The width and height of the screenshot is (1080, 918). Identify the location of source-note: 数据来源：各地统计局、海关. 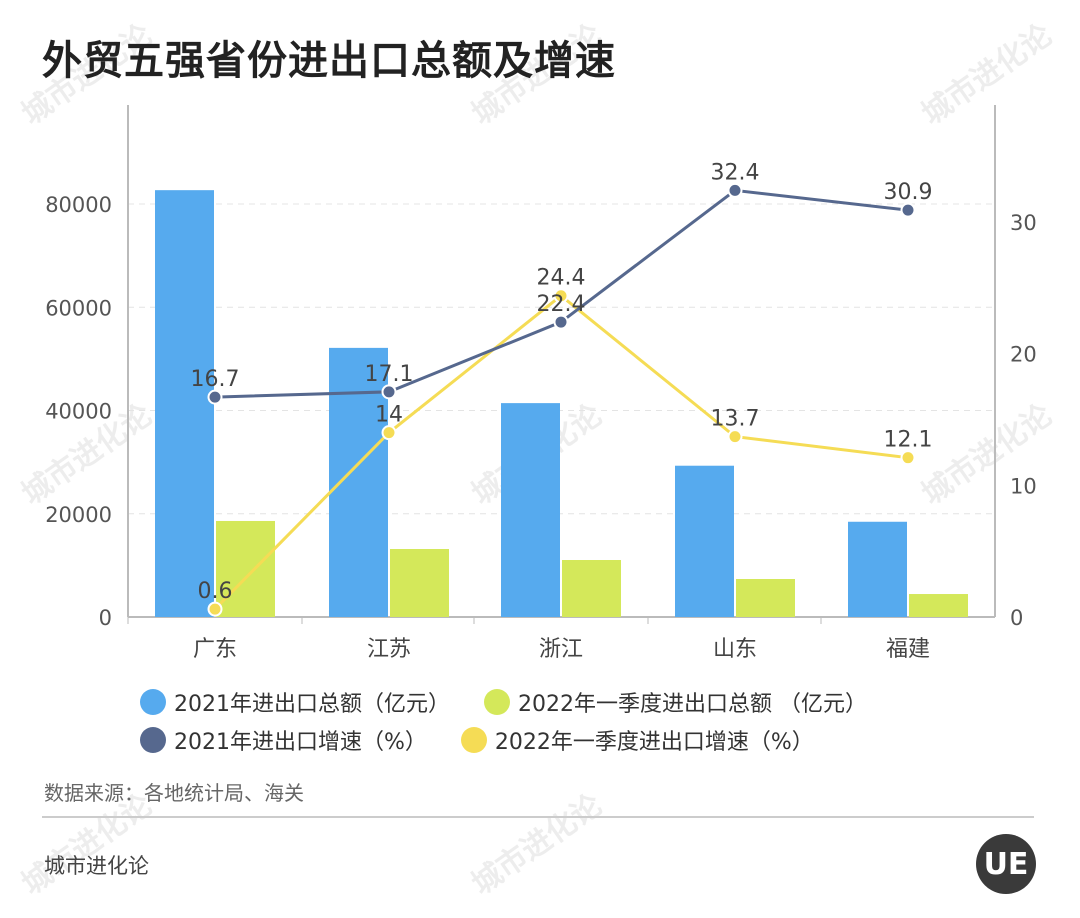
(174, 793).